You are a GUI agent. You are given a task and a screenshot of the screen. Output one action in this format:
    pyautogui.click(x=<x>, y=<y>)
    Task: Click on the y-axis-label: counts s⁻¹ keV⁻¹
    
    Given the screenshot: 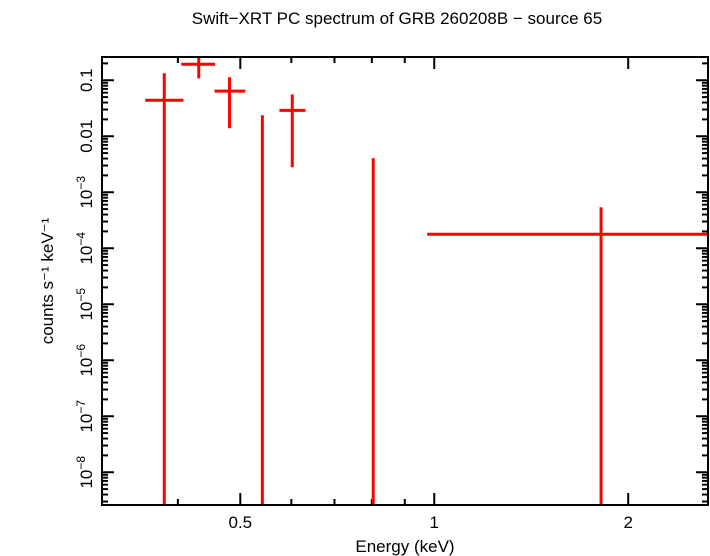 What is the action you would take?
    pyautogui.click(x=47, y=280)
    